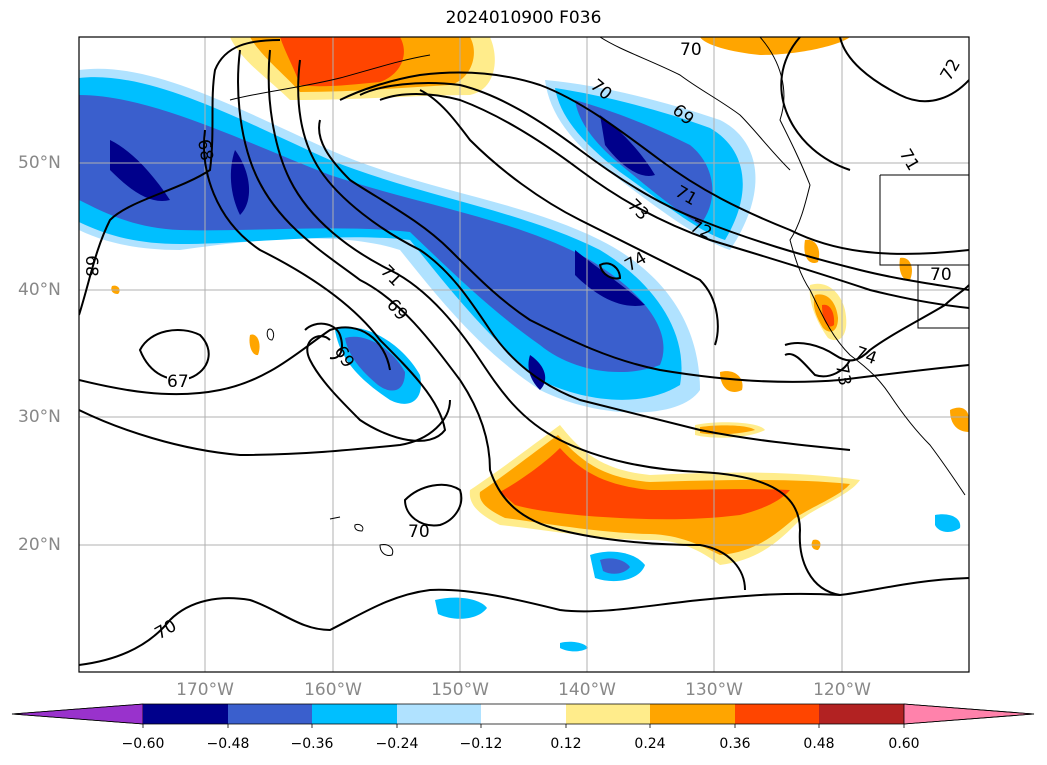  Describe the element at coordinates (39, 545) in the screenshot. I see `lat-label-20n: 20°N` at that location.